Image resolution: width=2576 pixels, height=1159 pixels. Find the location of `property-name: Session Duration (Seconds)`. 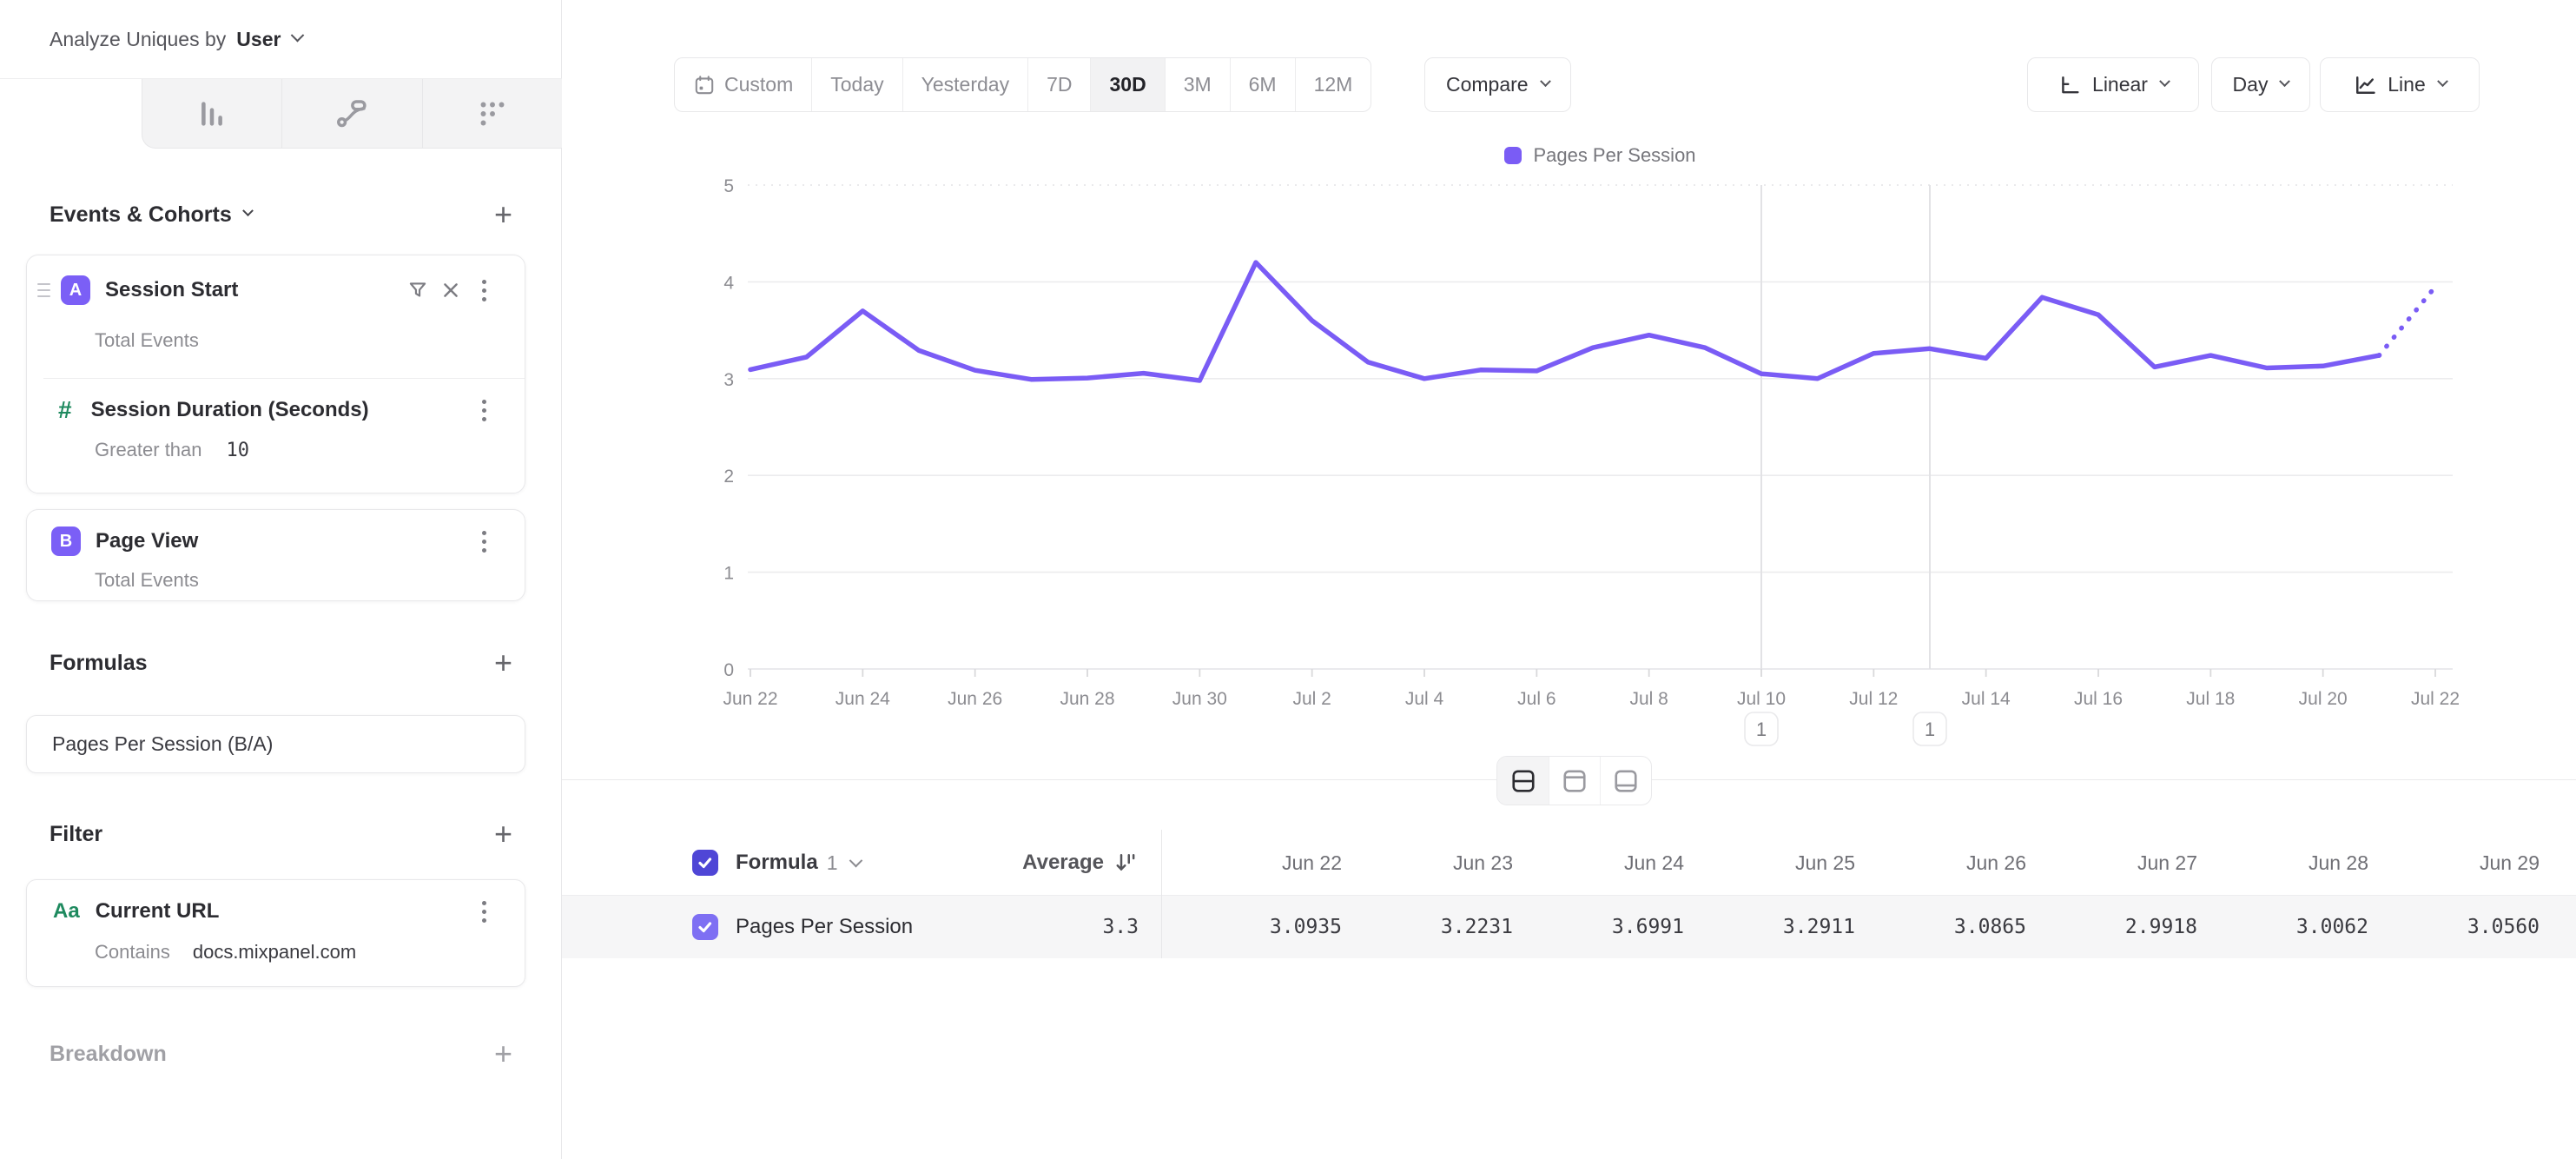

property-name: Session Duration (Seconds) is located at coordinates (229, 409).